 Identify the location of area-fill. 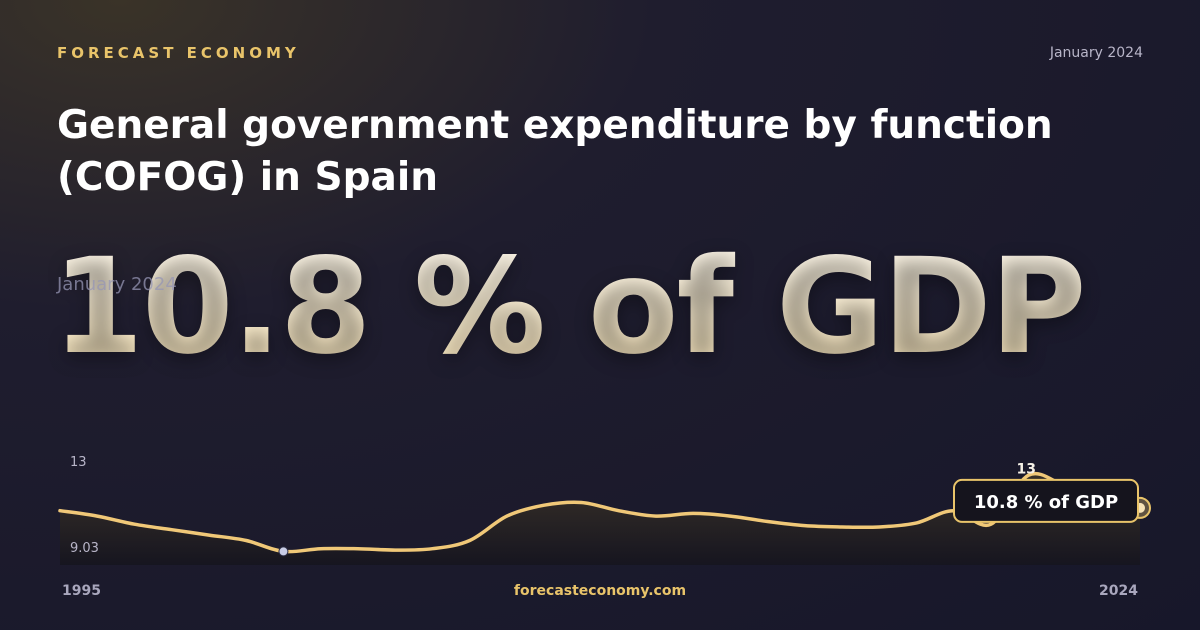
(600, 519).